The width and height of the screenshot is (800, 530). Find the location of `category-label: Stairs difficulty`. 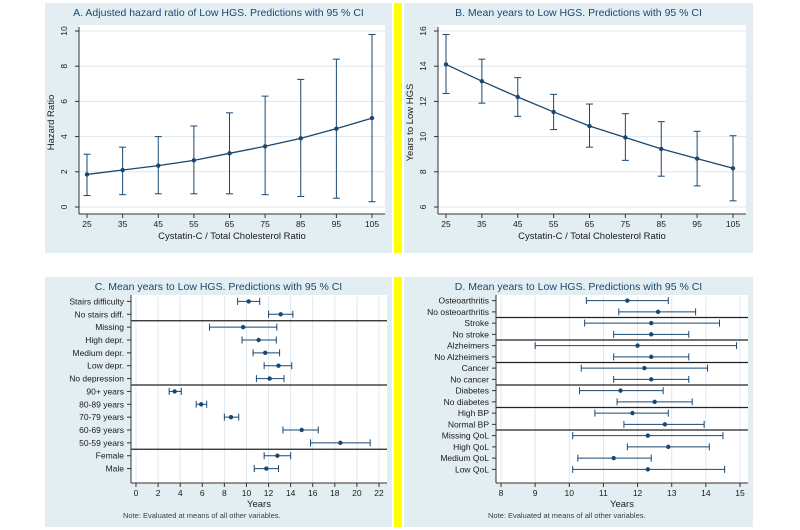

category-label: Stairs difficulty is located at coordinates (96, 301).